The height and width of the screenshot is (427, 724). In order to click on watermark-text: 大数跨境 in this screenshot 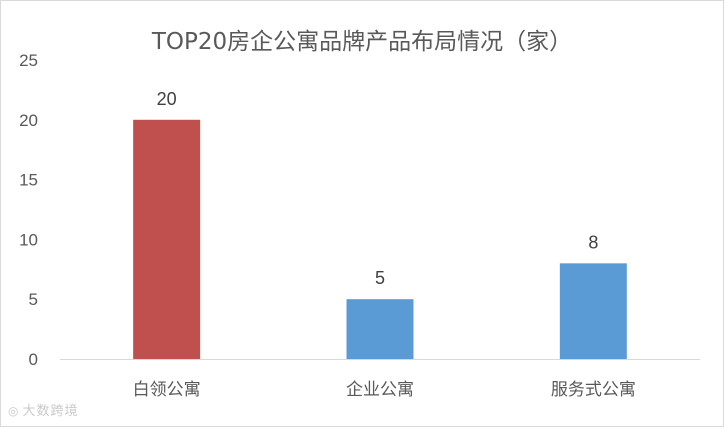, I will do `click(50, 411)`.